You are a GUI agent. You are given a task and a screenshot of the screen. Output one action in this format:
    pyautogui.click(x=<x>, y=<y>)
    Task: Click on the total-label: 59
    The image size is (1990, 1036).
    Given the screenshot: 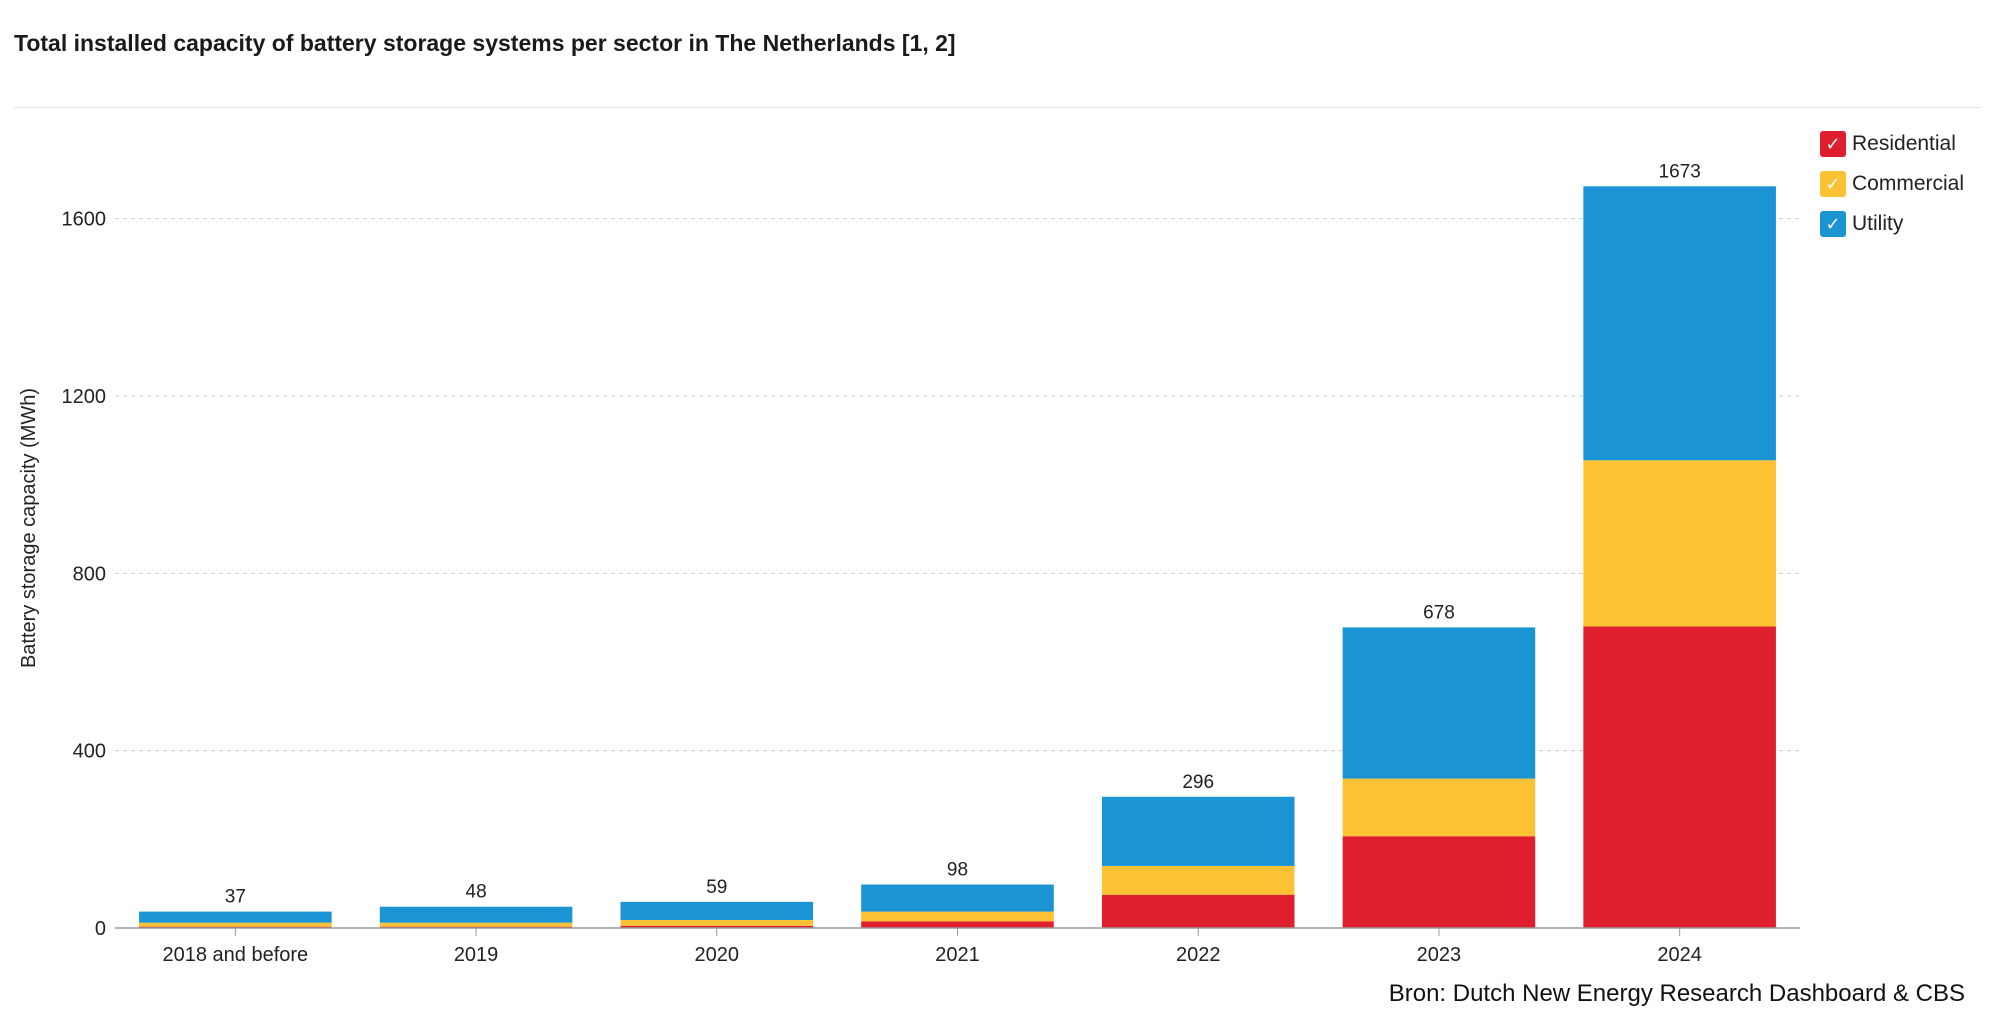 What is the action you would take?
    pyautogui.click(x=716, y=887)
    